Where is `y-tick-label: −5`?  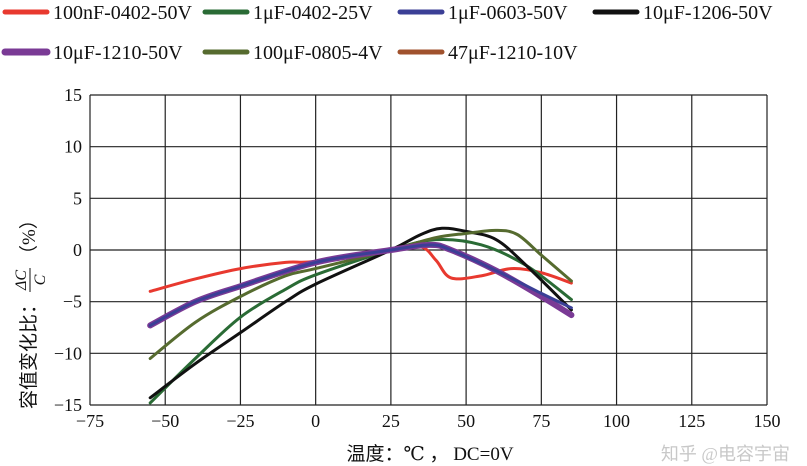
y-tick-label: −5 is located at coordinates (72, 302).